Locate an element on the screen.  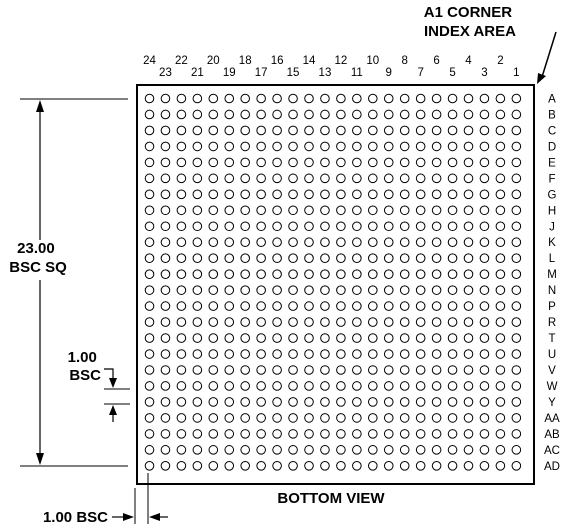
solder-ball-P8 is located at coordinates (404, 306).